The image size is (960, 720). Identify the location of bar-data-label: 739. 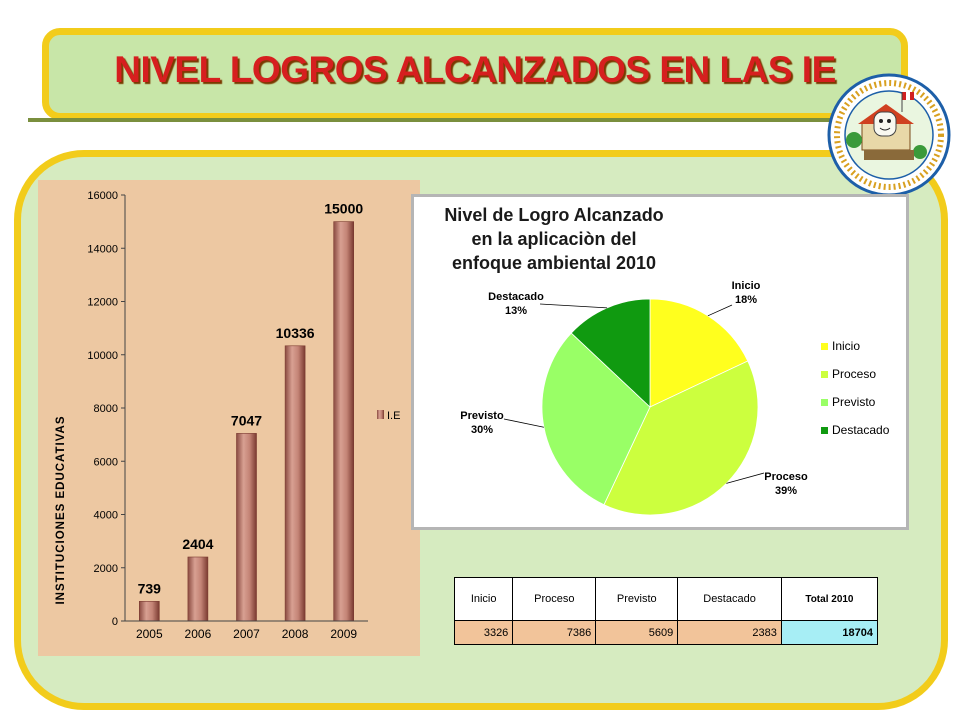
(150, 588).